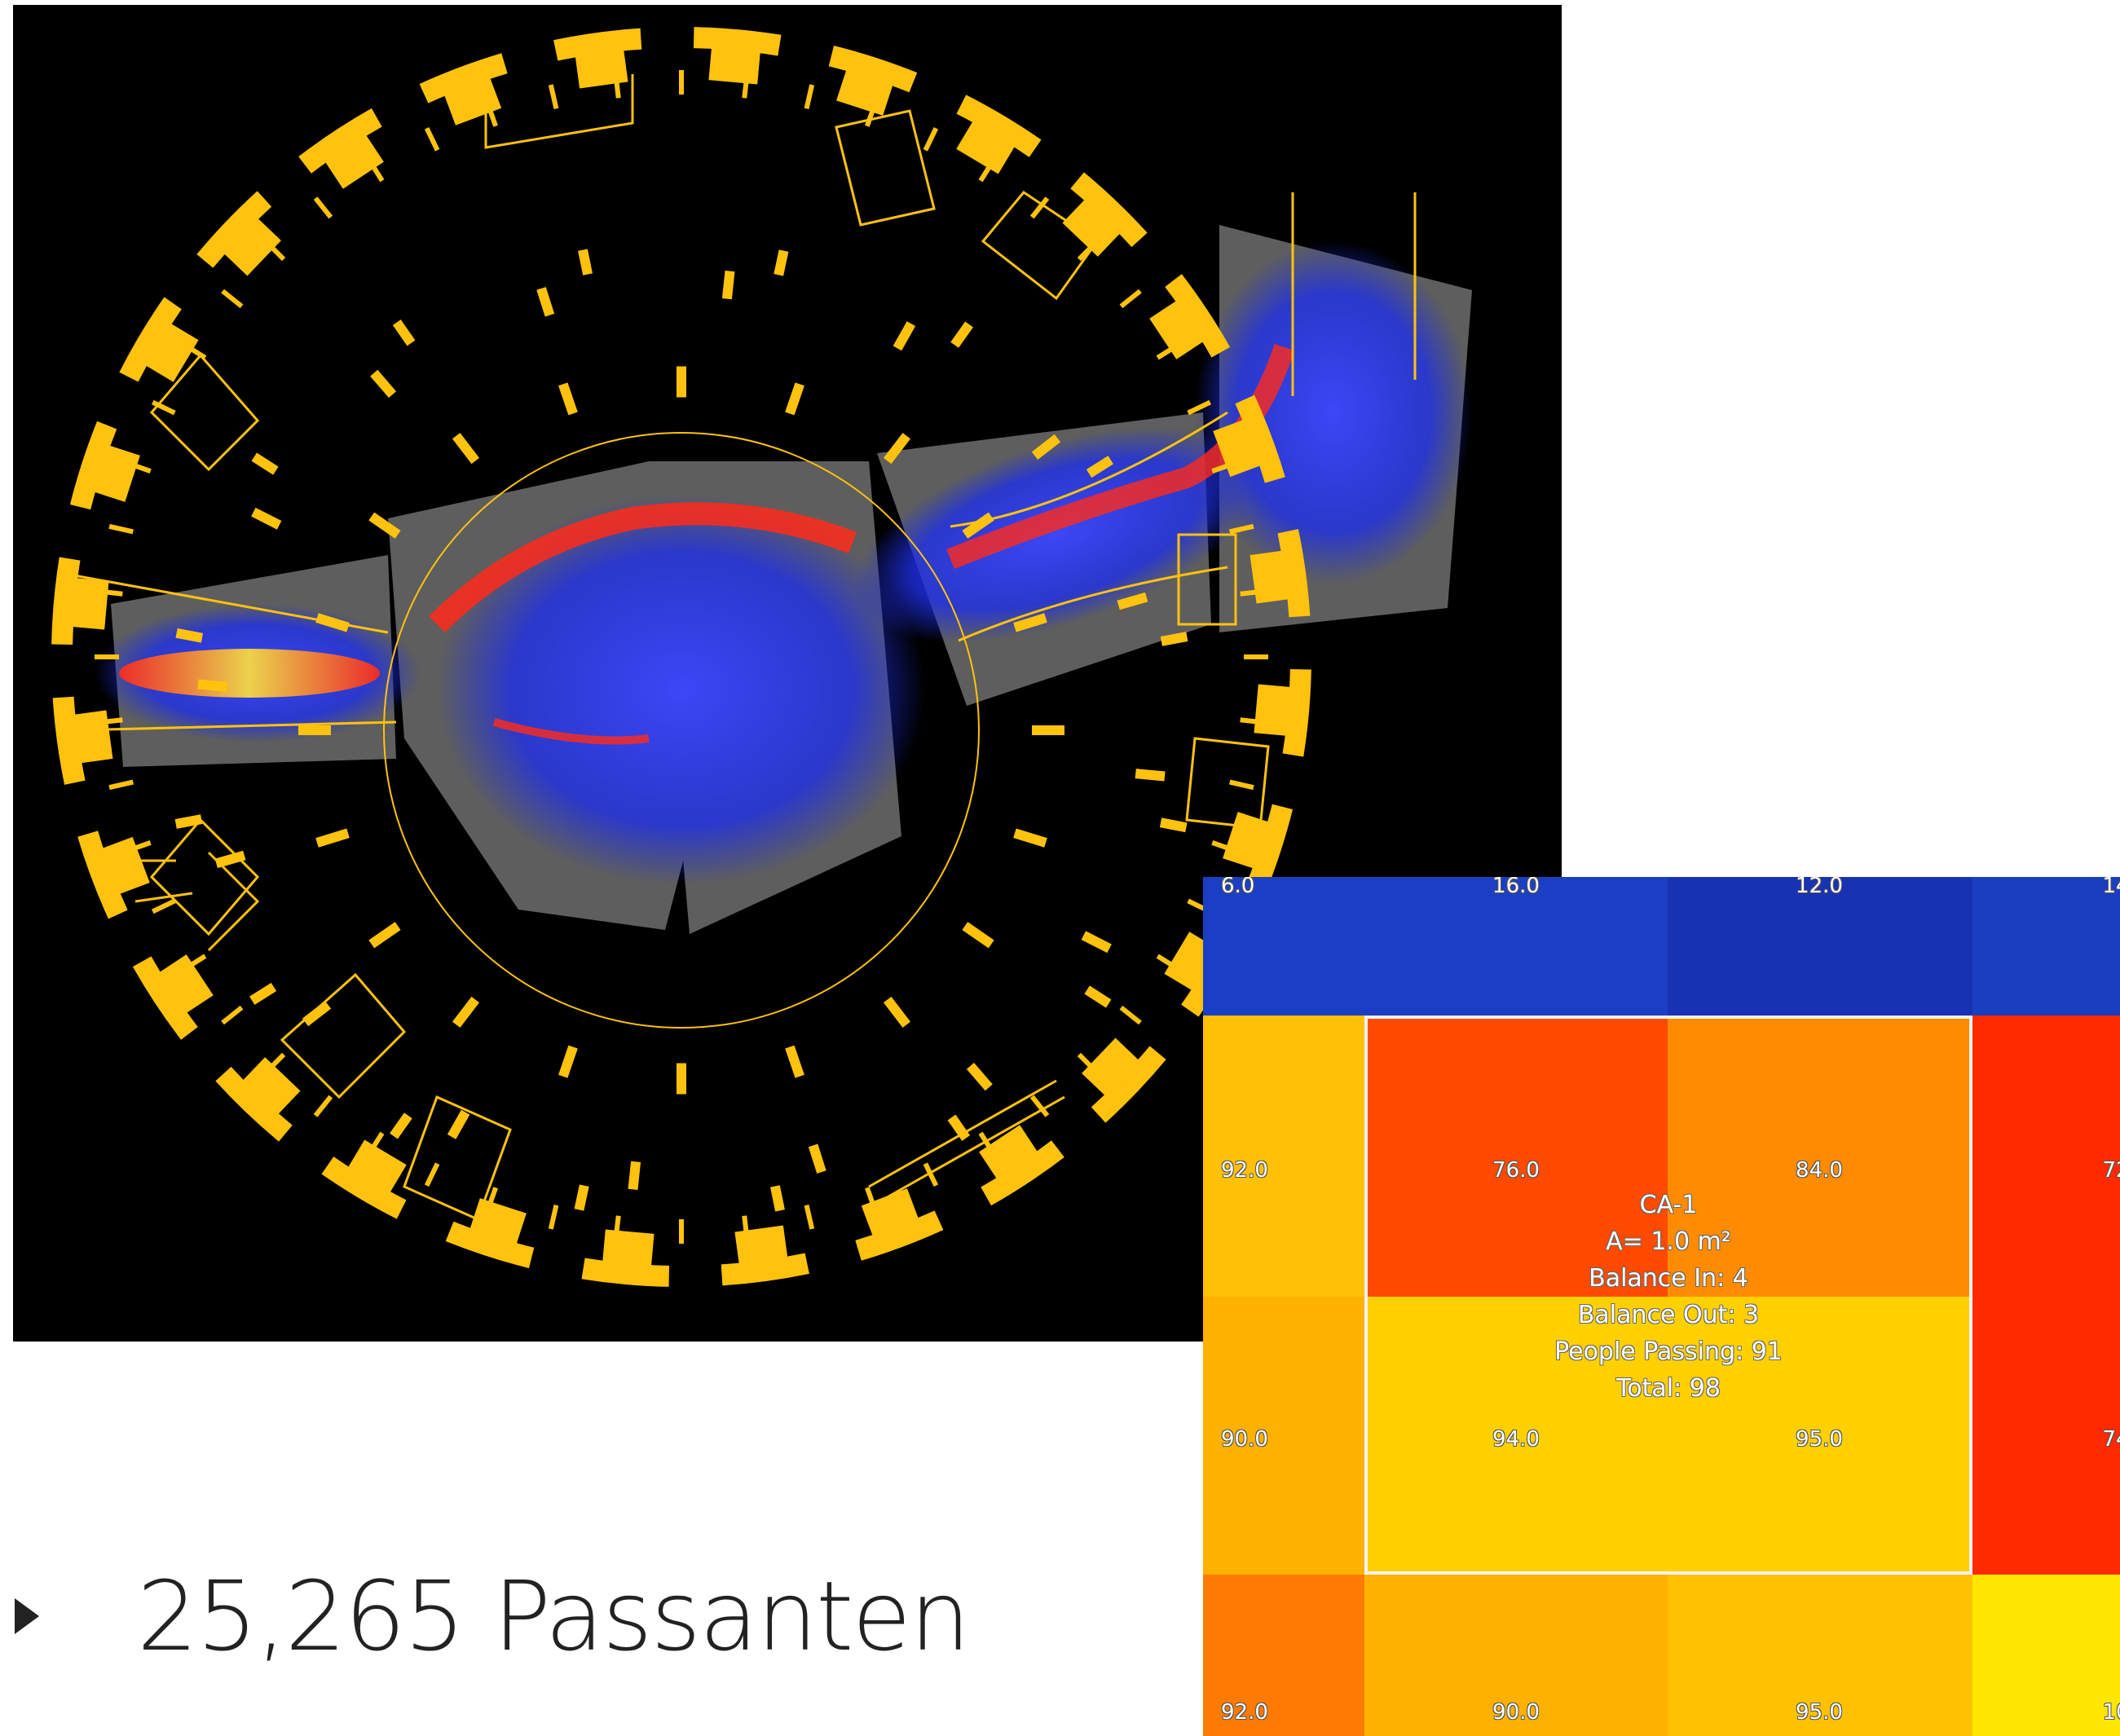  I want to click on zone-total: Total: 98, so click(1668, 1388).